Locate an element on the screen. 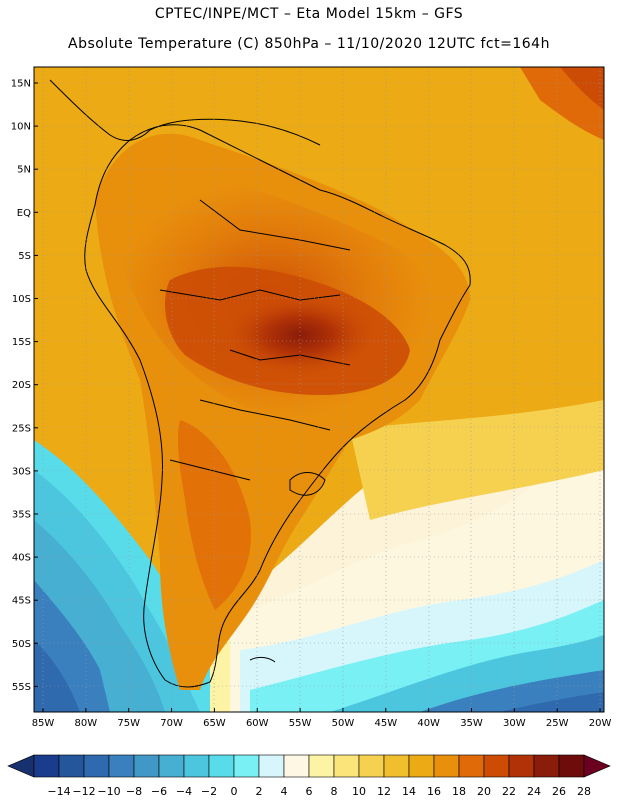 The height and width of the screenshot is (800, 618). lat-label: 10S is located at coordinates (21, 299).